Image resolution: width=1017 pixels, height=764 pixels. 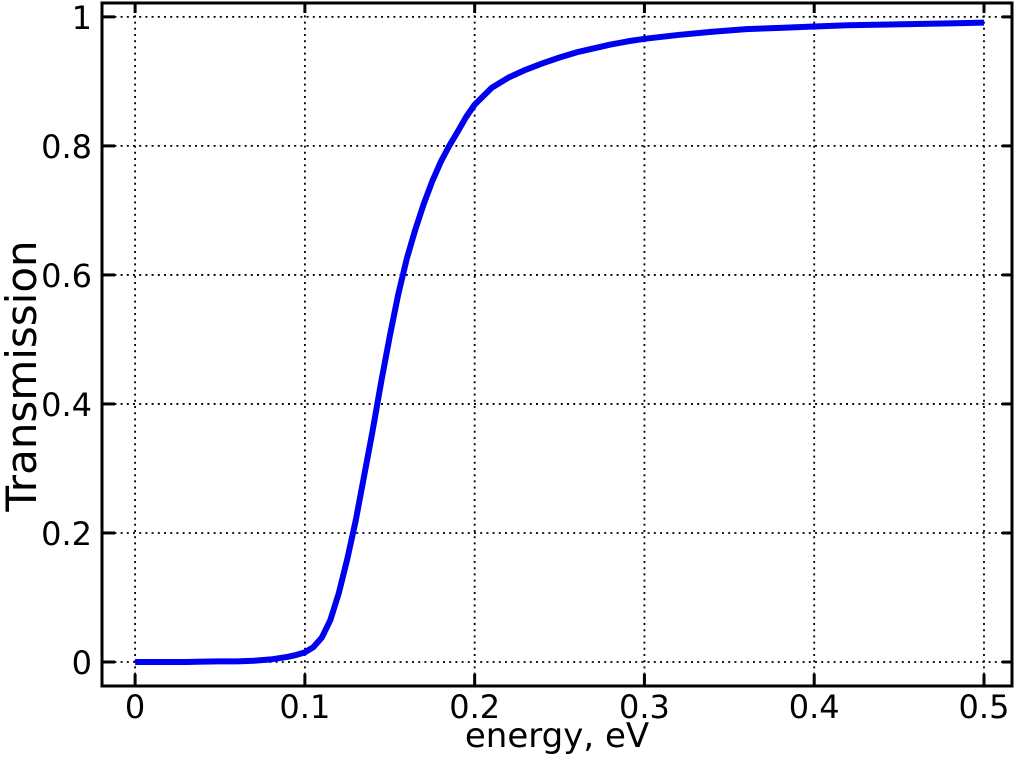 What do you see at coordinates (66, 404) in the screenshot?
I see `y-tick-label: 0.4` at bounding box center [66, 404].